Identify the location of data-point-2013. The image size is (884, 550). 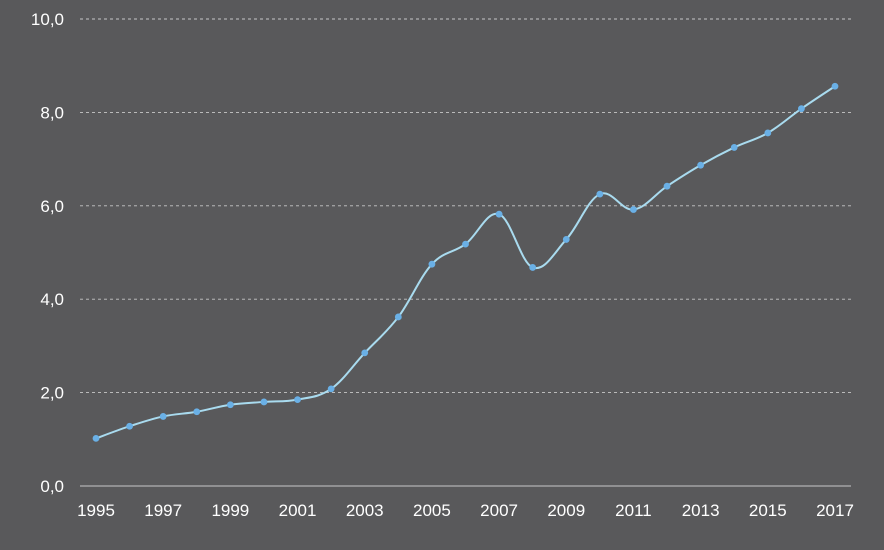
(701, 165).